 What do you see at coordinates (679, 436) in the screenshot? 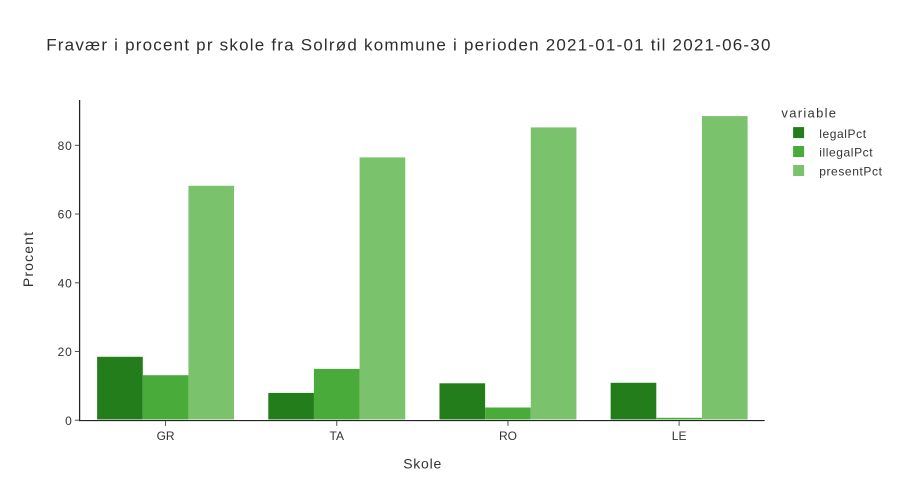
I see `svg-text: LE` at bounding box center [679, 436].